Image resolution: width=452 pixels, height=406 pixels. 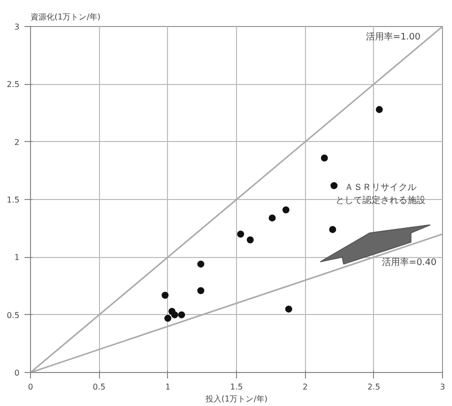 What do you see at coordinates (13, 200) in the screenshot?
I see `y-tick-label: 1.5` at bounding box center [13, 200].